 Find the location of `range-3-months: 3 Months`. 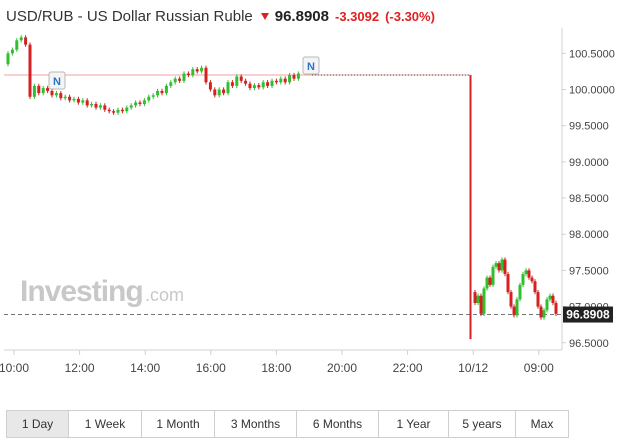

range-3-months: 3 Months is located at coordinates (256, 424).